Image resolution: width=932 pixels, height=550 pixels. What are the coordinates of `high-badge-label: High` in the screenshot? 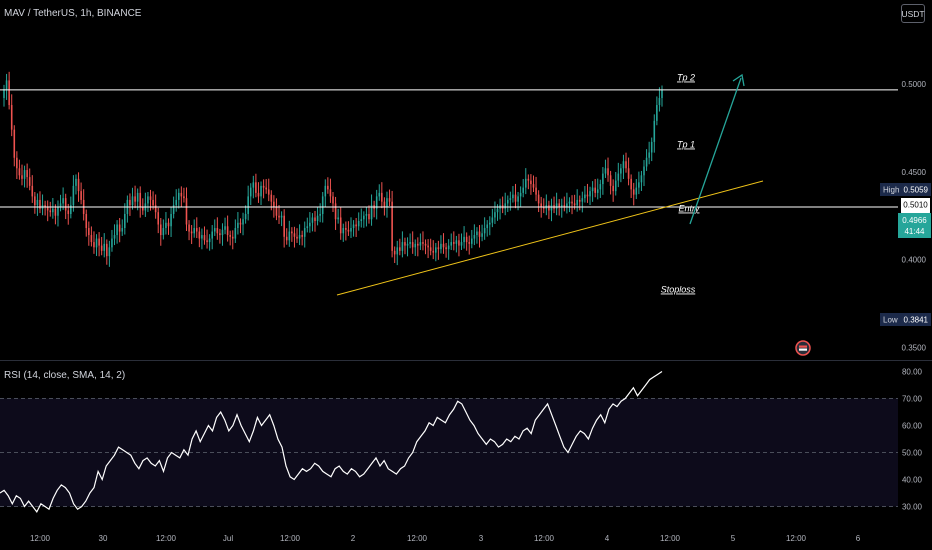 It's located at (891, 190).